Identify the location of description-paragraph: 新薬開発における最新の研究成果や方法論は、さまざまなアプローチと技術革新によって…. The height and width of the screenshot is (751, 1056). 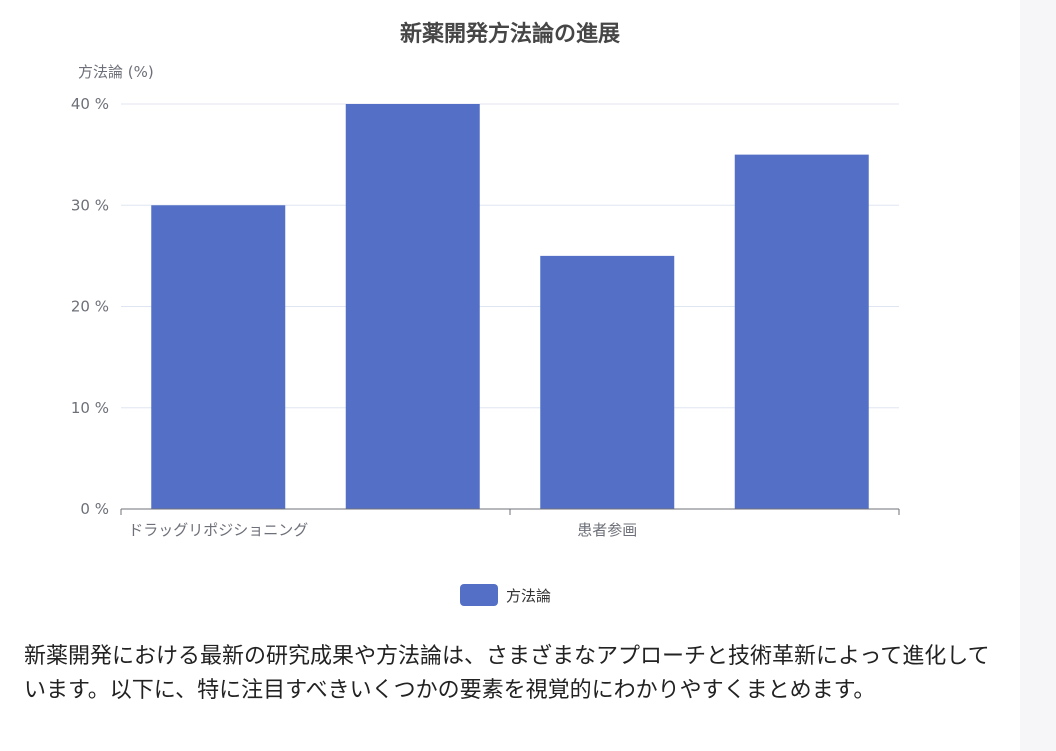
(507, 673).